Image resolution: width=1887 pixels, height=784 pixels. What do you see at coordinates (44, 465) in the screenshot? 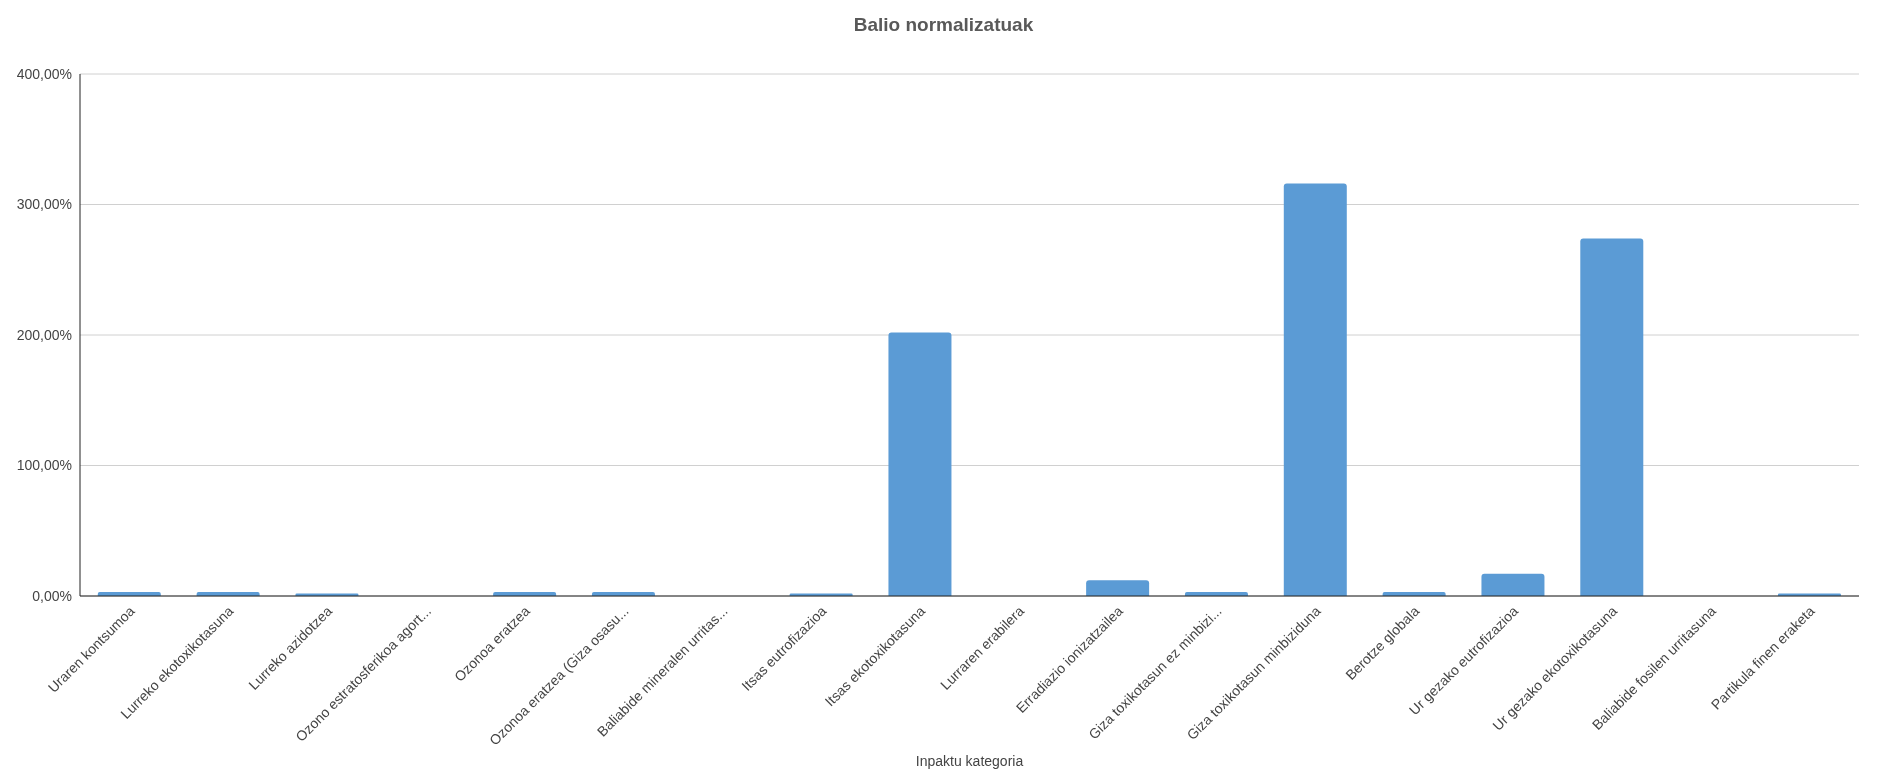
I see `y-tick-label: 100,00%` at bounding box center [44, 465].